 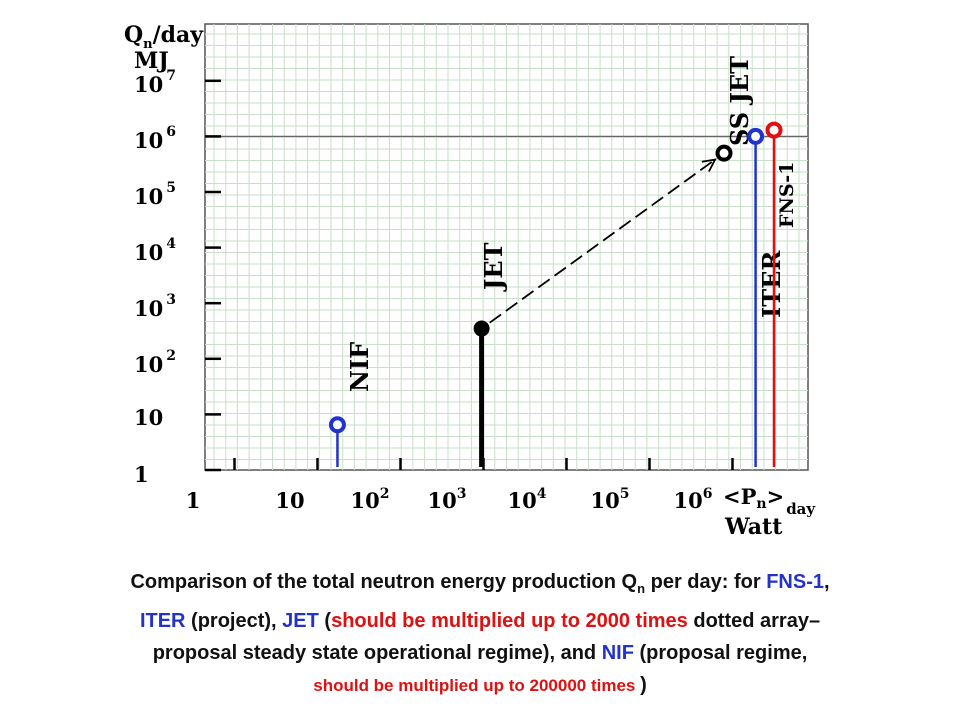 What do you see at coordinates (493, 267) in the screenshot?
I see `label-jet: JET` at bounding box center [493, 267].